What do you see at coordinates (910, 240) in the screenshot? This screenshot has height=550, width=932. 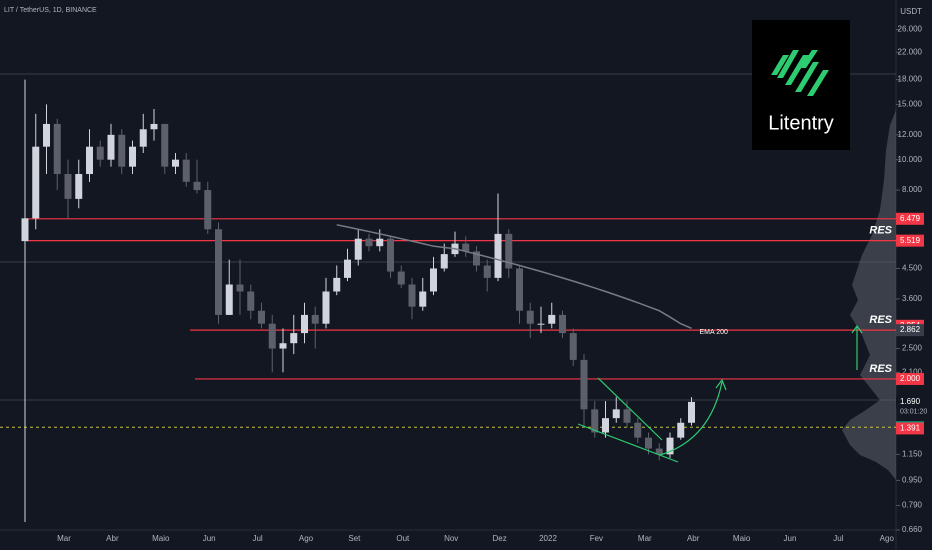 I see `price-label: 5.519` at bounding box center [910, 240].